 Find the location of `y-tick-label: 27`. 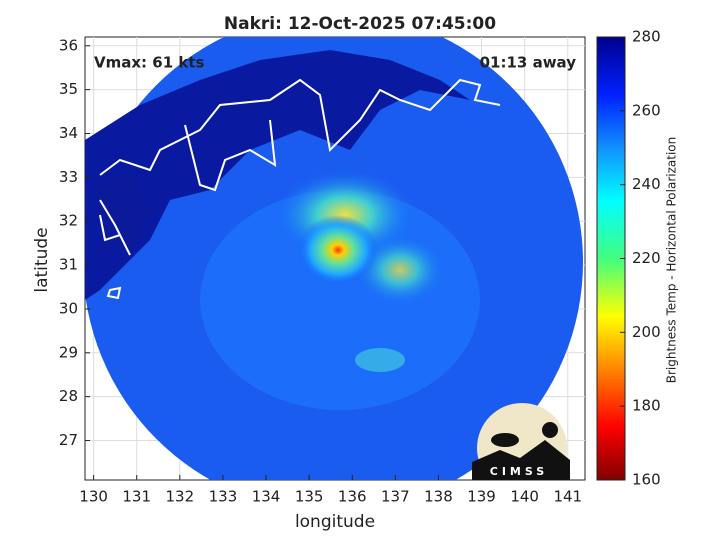

y-tick-label: 27 is located at coordinates (68, 440).